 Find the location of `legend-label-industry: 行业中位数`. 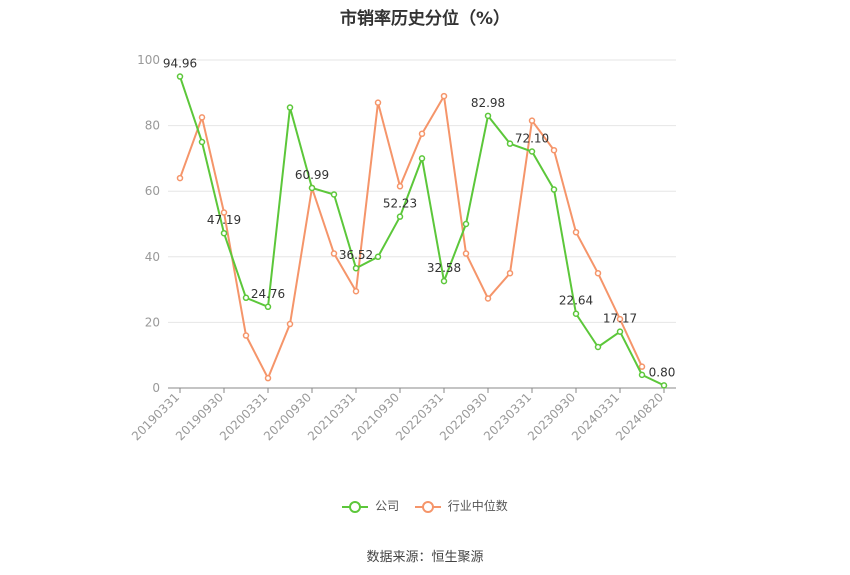

legend-label-industry: 行业中位数 is located at coordinates (477, 506).